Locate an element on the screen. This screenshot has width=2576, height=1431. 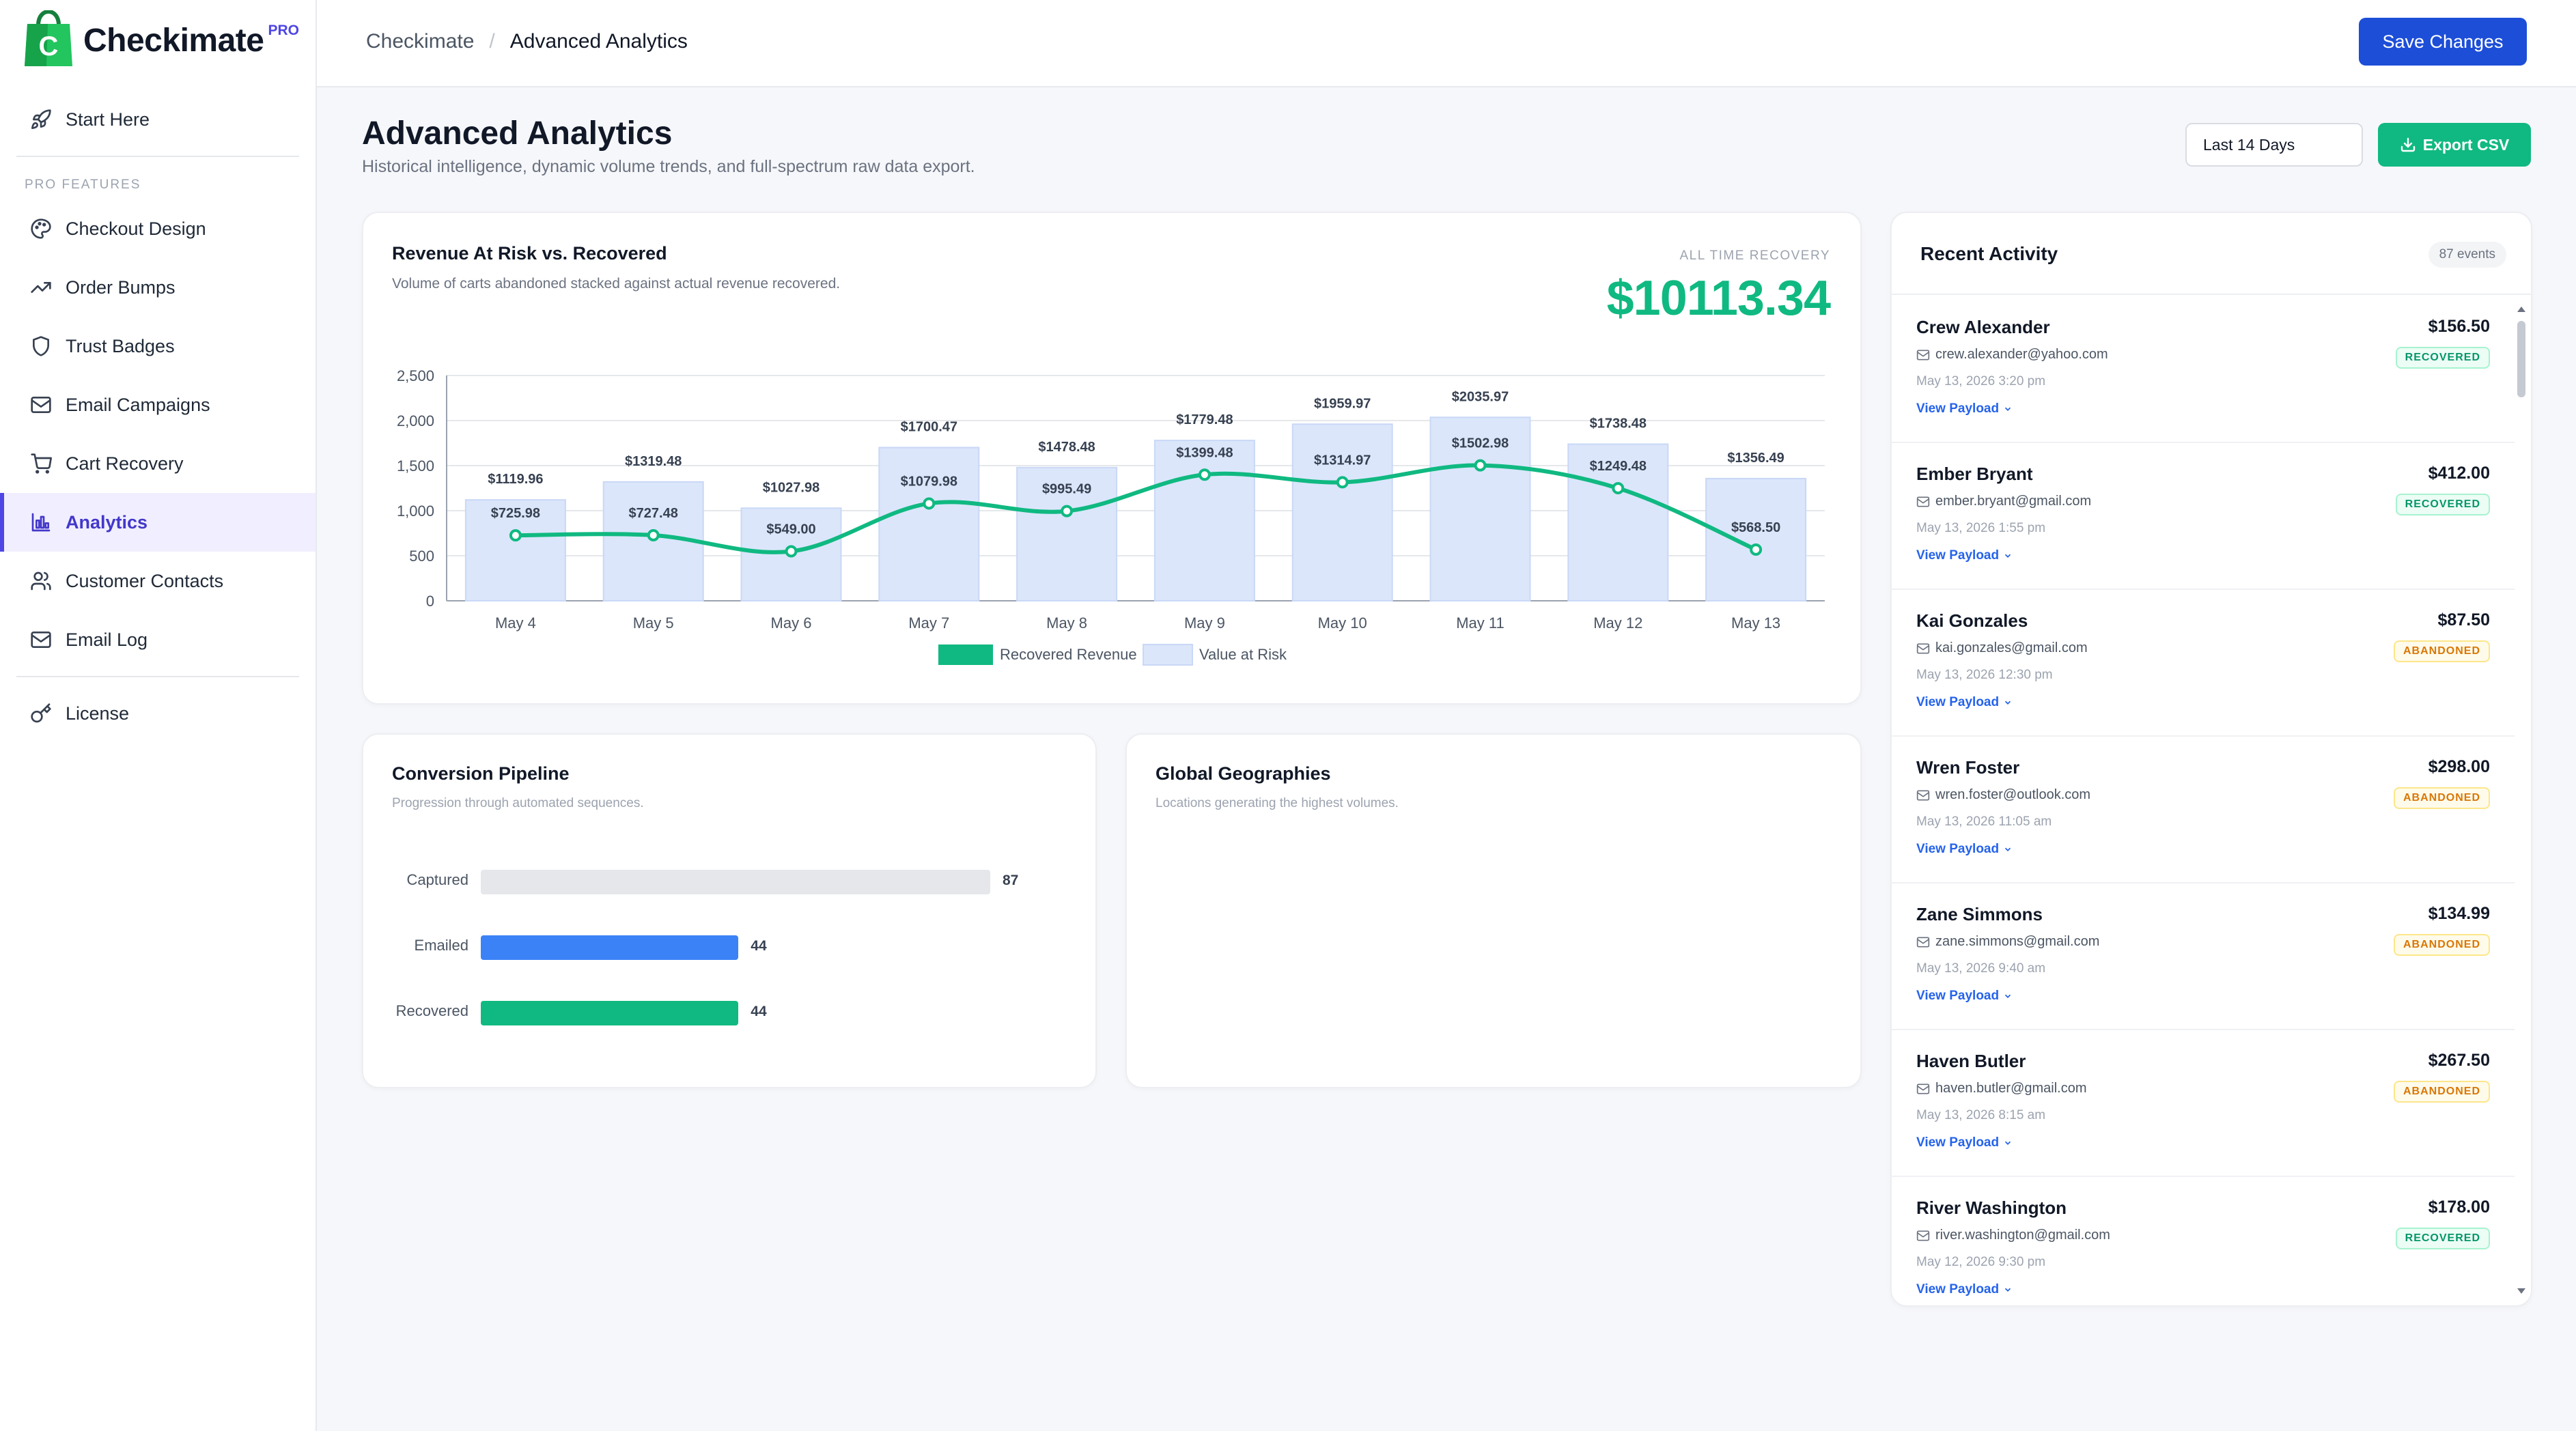
export-csv-label: Export CSV is located at coordinates (2466, 144).